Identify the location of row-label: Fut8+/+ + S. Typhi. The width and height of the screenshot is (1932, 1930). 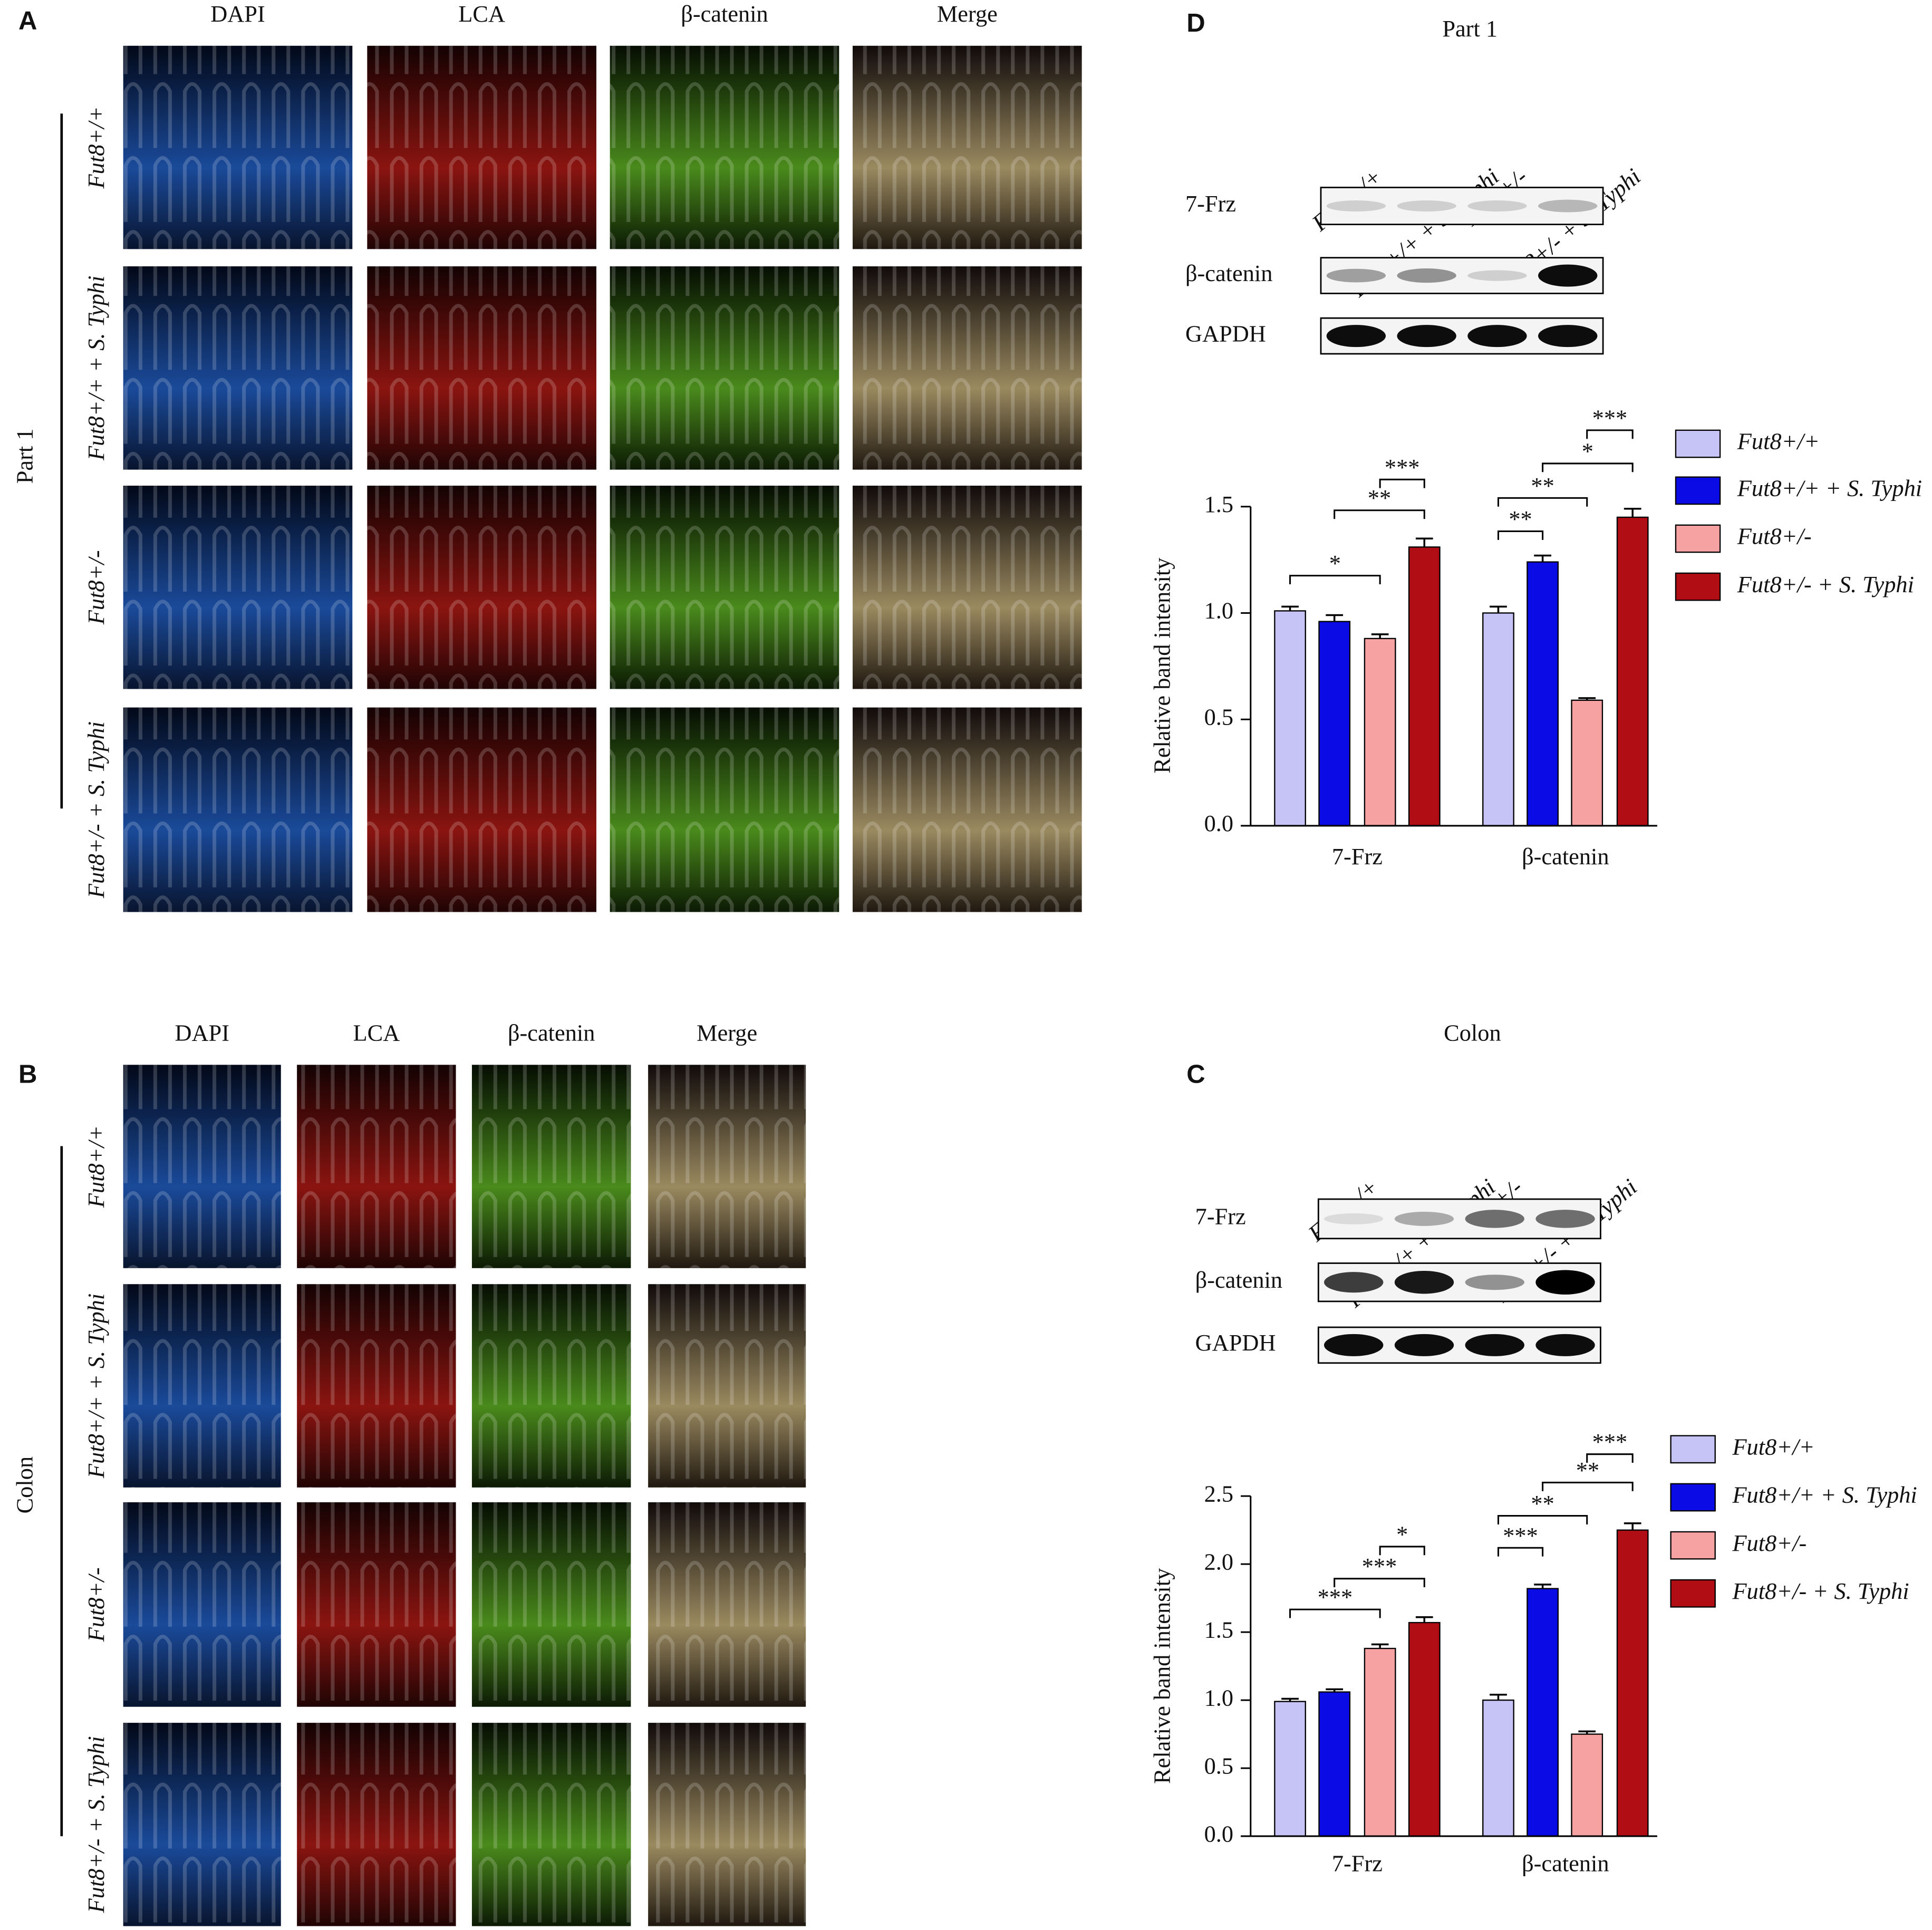
(96, 368).